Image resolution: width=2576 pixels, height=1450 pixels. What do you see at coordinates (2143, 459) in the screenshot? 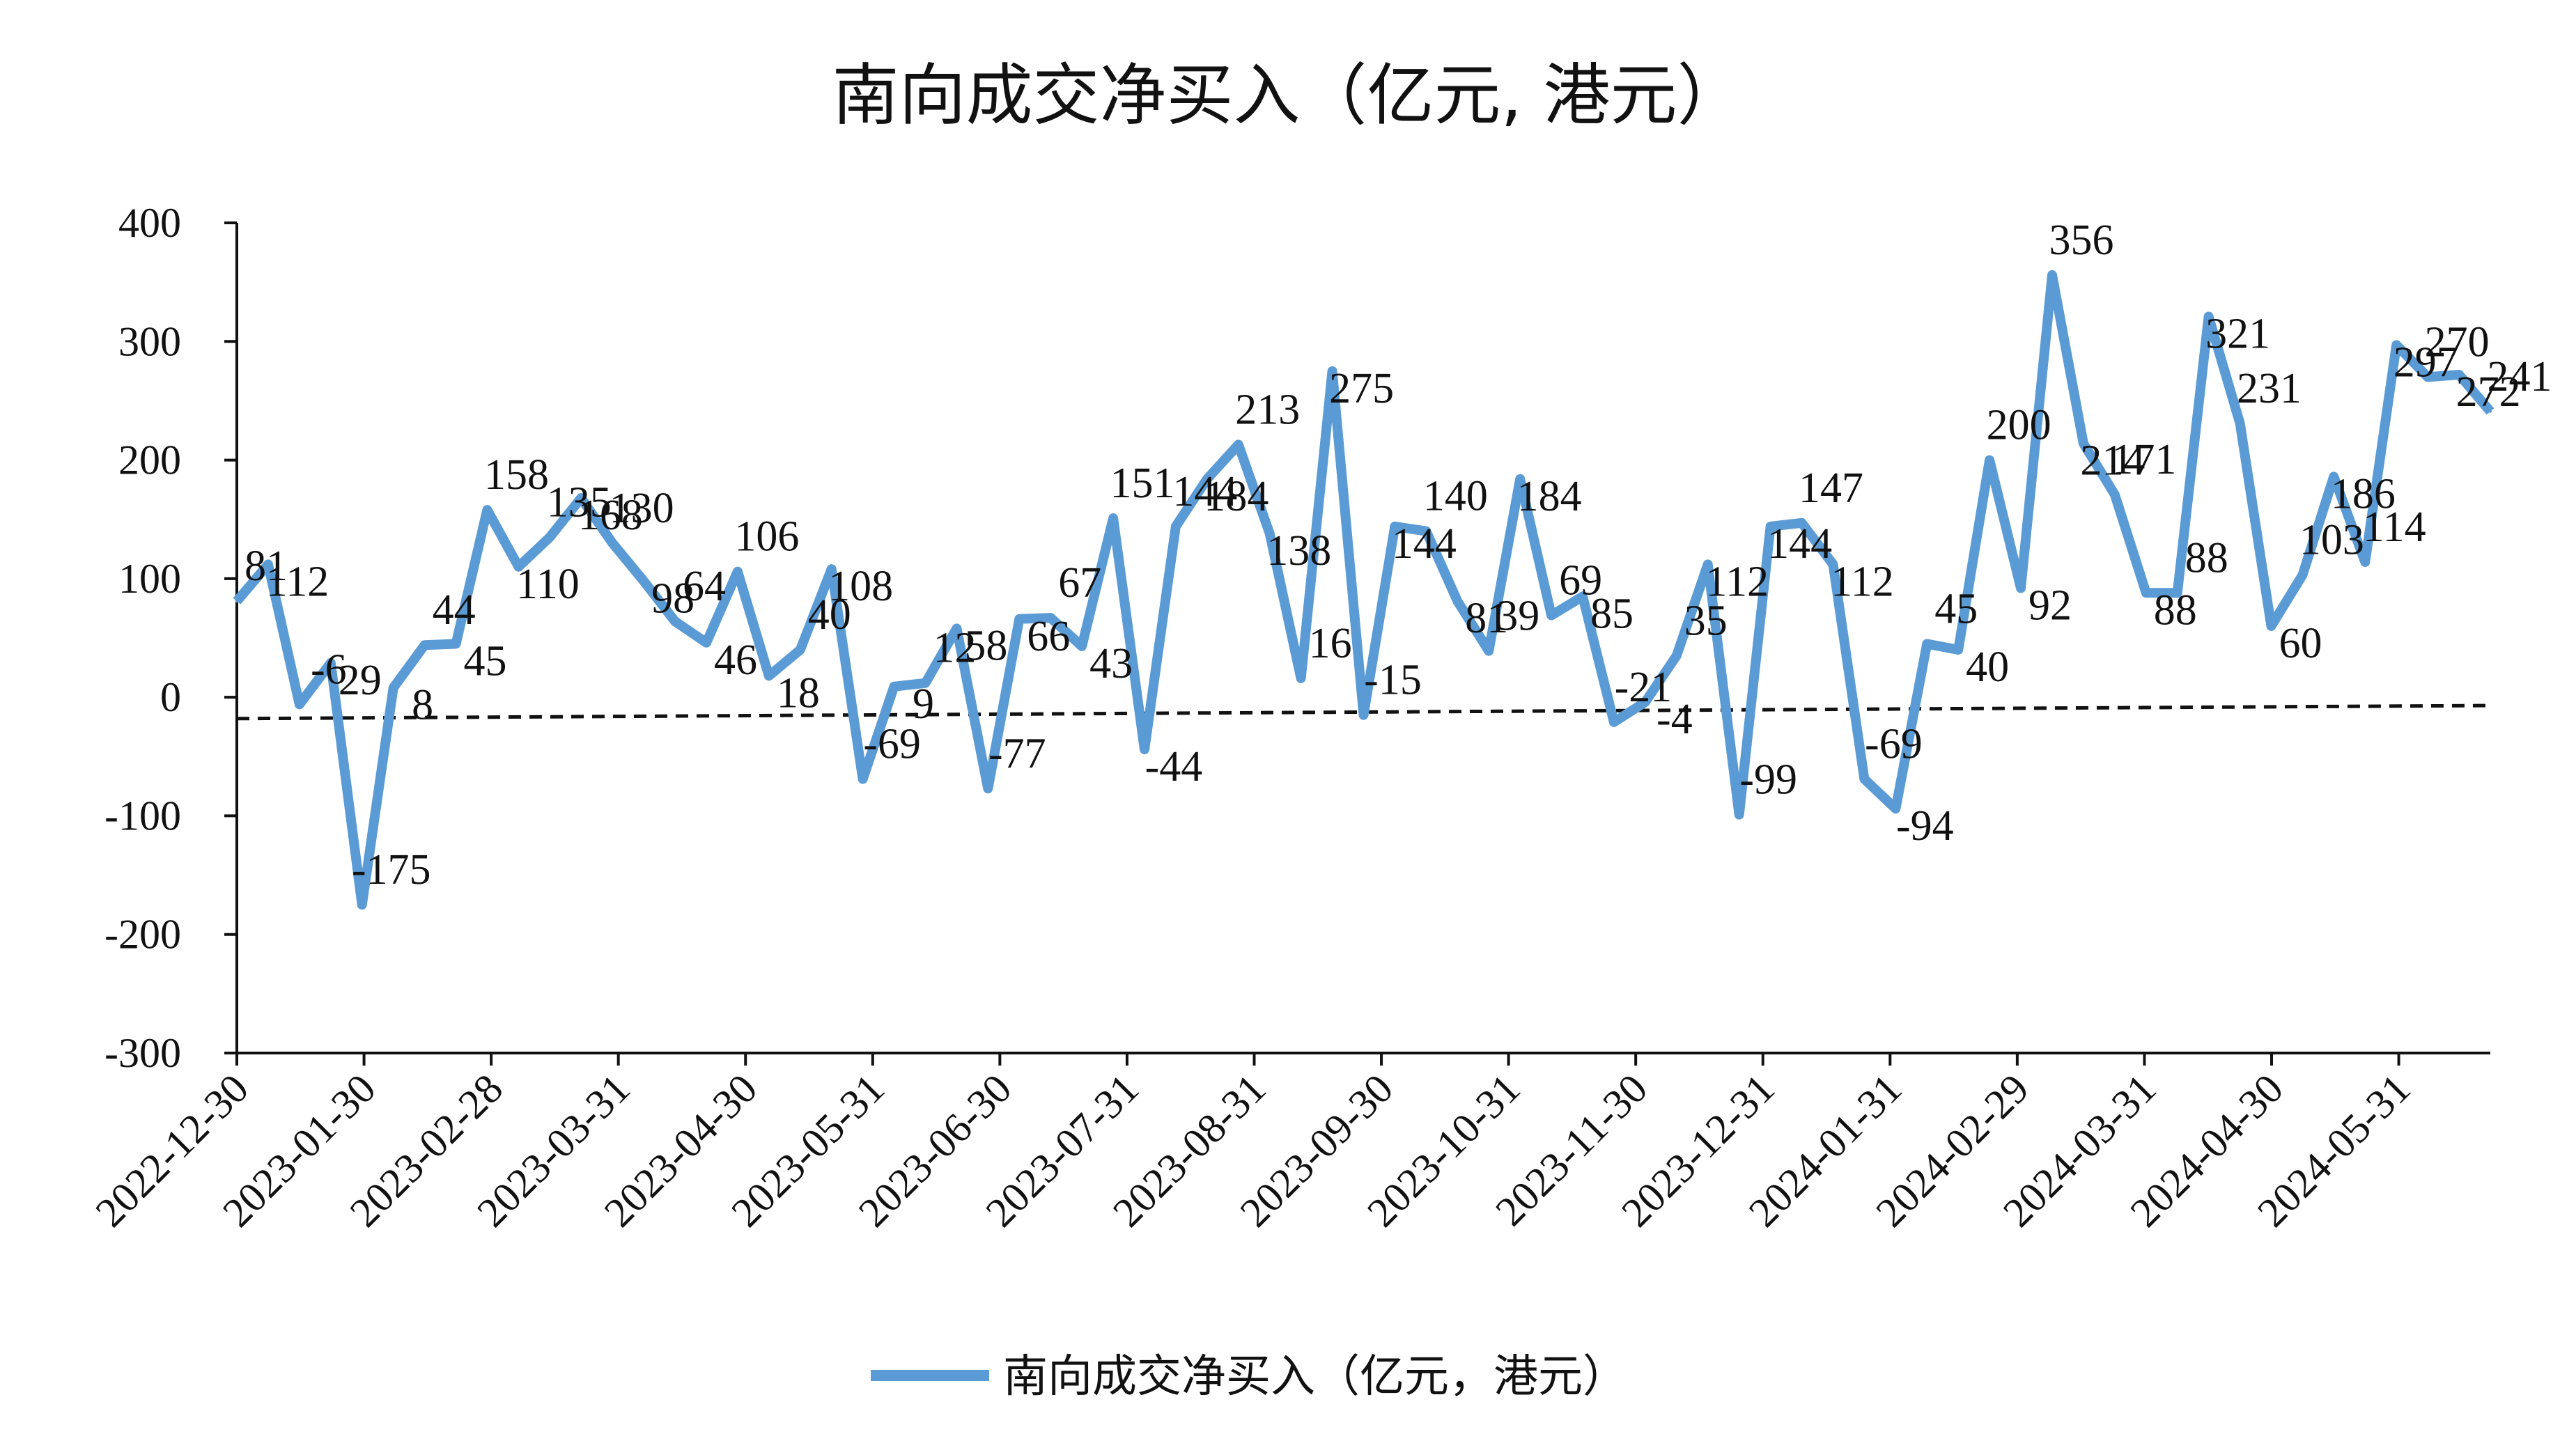
I see `data-label: 171` at bounding box center [2143, 459].